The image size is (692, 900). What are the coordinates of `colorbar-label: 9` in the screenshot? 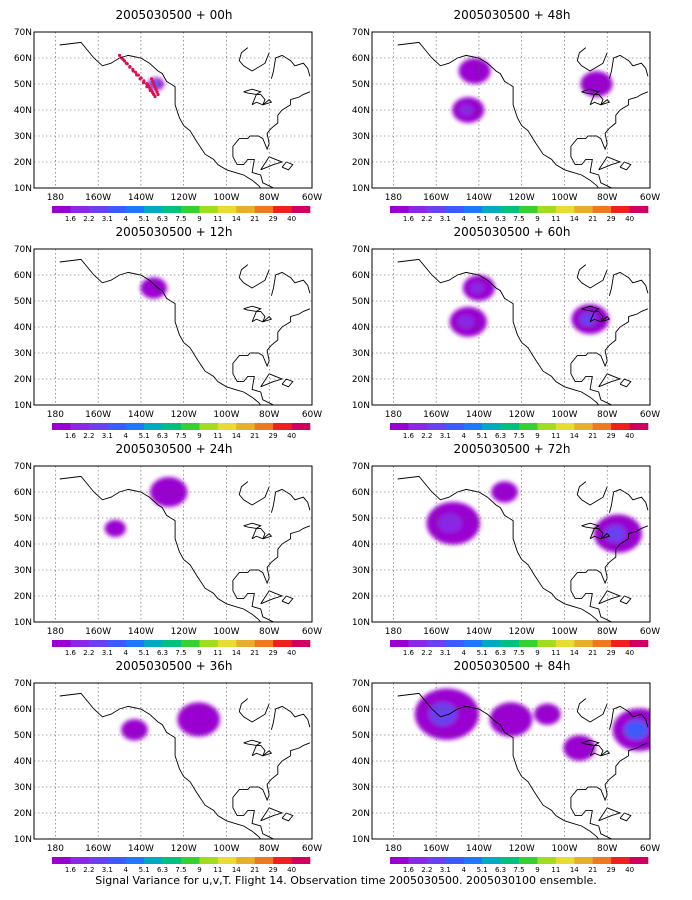 It's located at (199, 219).